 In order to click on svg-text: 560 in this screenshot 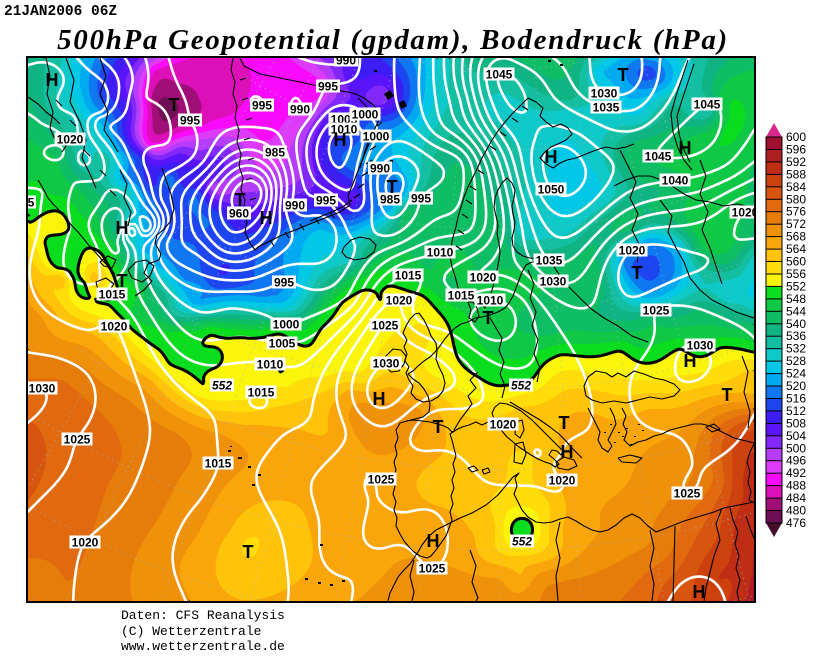, I will do `click(796, 262)`.